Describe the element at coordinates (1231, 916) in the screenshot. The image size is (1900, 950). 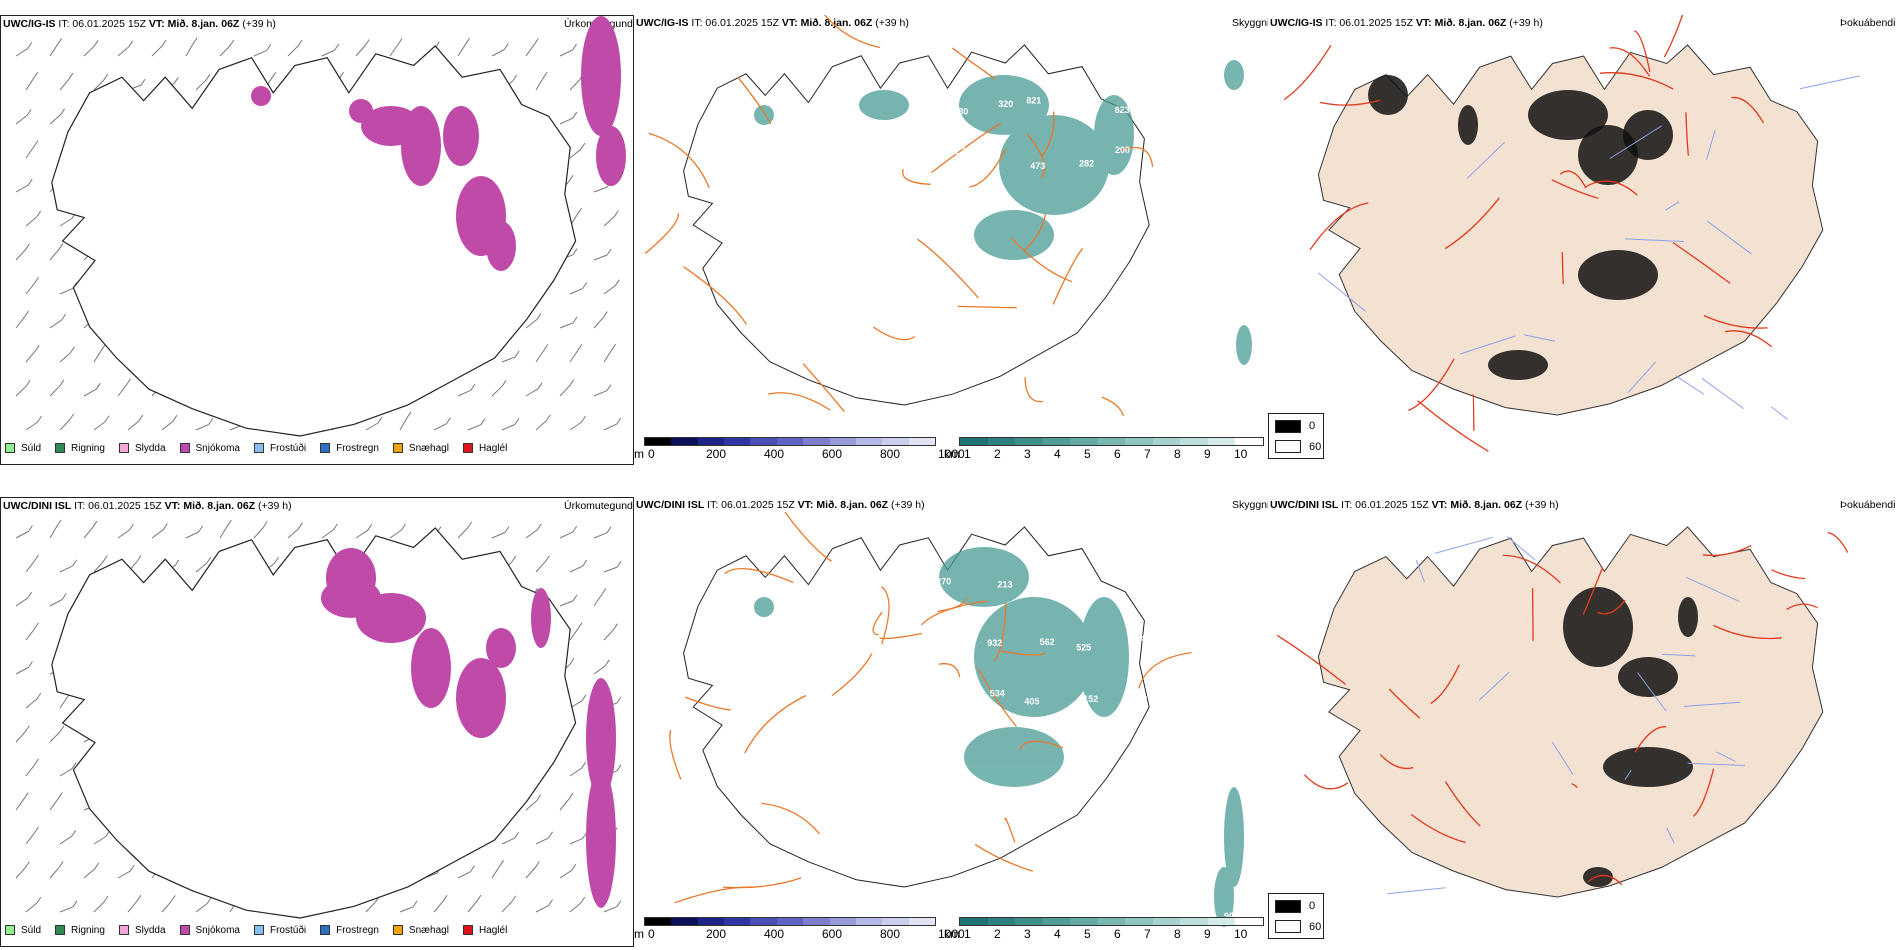
I see `visibility-label: 901` at that location.